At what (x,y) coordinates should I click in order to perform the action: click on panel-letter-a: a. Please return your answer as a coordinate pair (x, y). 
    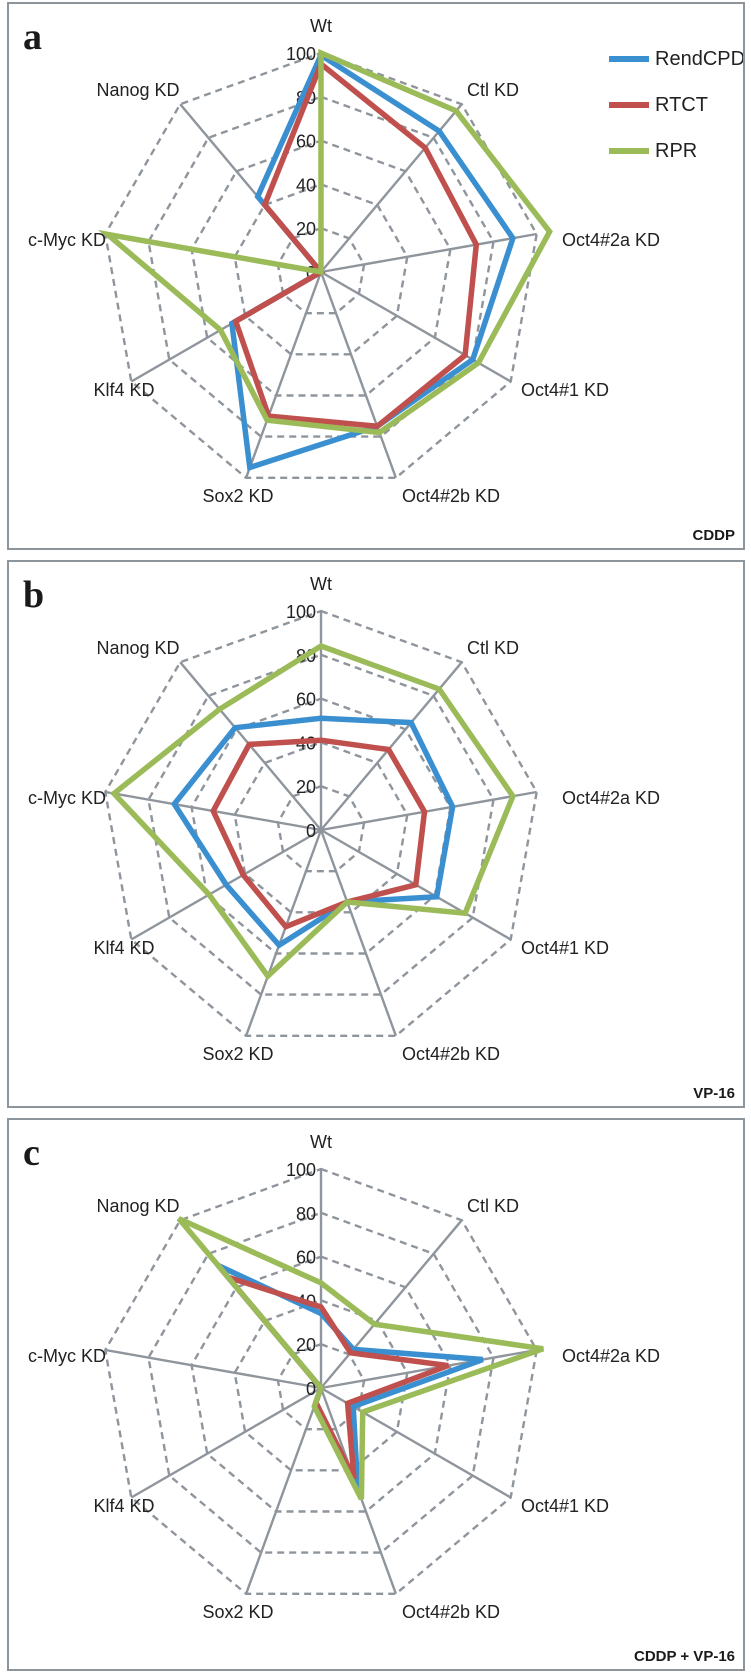
    Looking at the image, I should click on (32, 37).